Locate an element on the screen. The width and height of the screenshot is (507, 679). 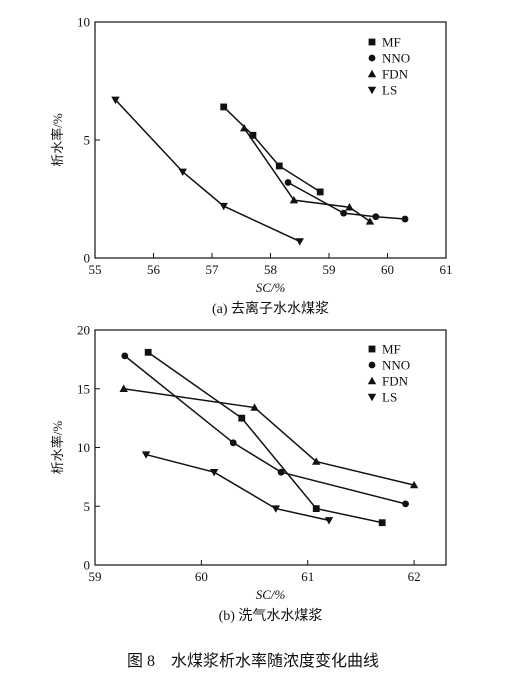
series-line-nno is located at coordinates (265, 430).